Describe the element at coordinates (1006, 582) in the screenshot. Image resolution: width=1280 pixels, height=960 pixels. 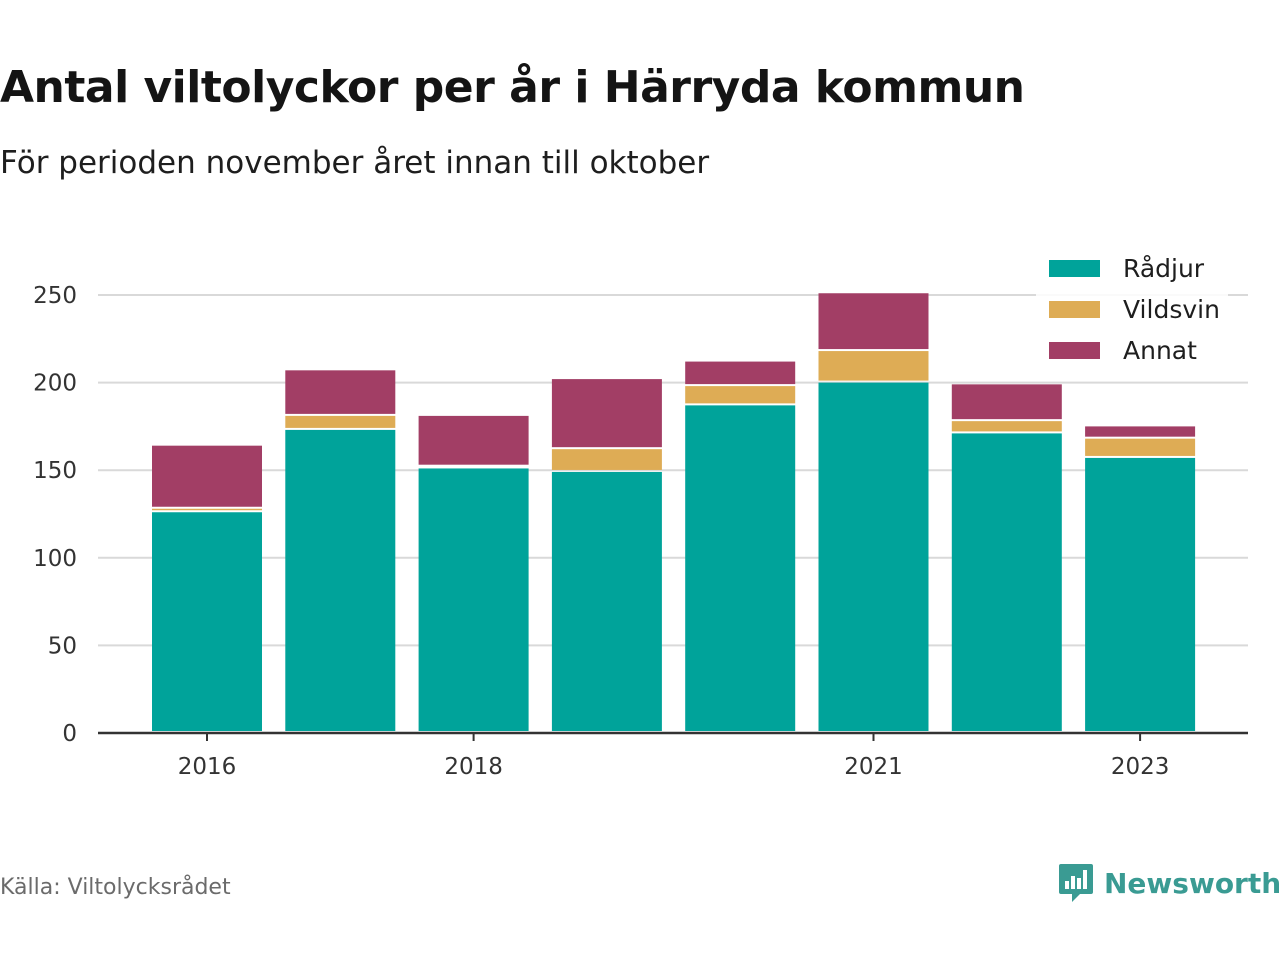
I see `bar-segment-rådjur-2022` at that location.